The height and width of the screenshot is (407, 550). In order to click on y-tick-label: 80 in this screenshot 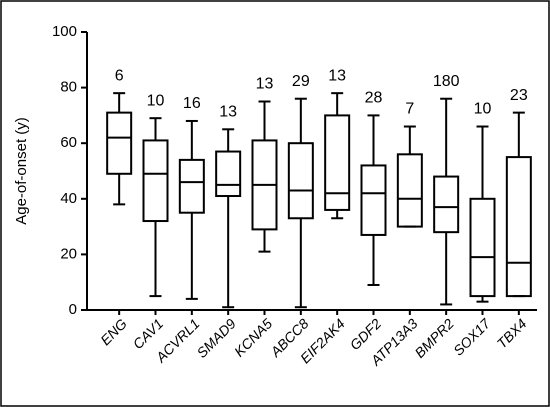, I will do `click(68, 87)`.